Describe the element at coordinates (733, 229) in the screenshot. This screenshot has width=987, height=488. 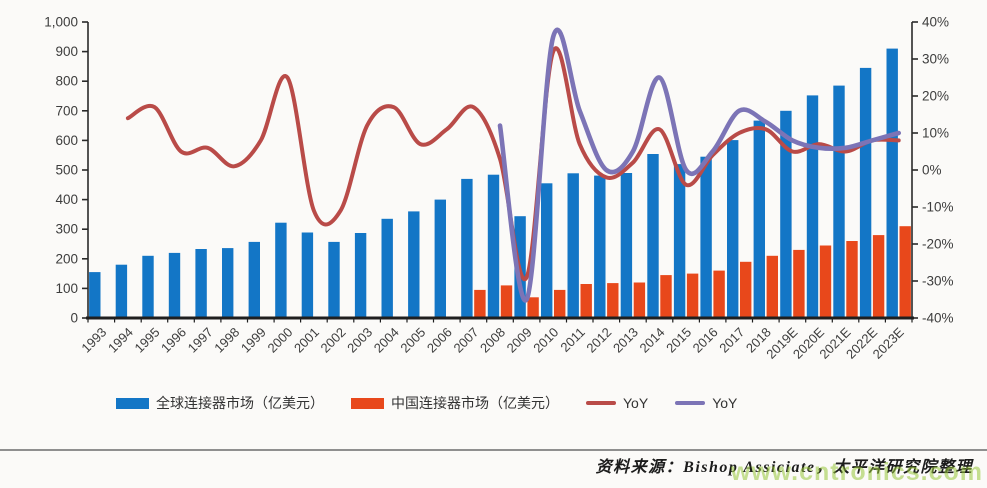
I see `bar-global-2017` at that location.